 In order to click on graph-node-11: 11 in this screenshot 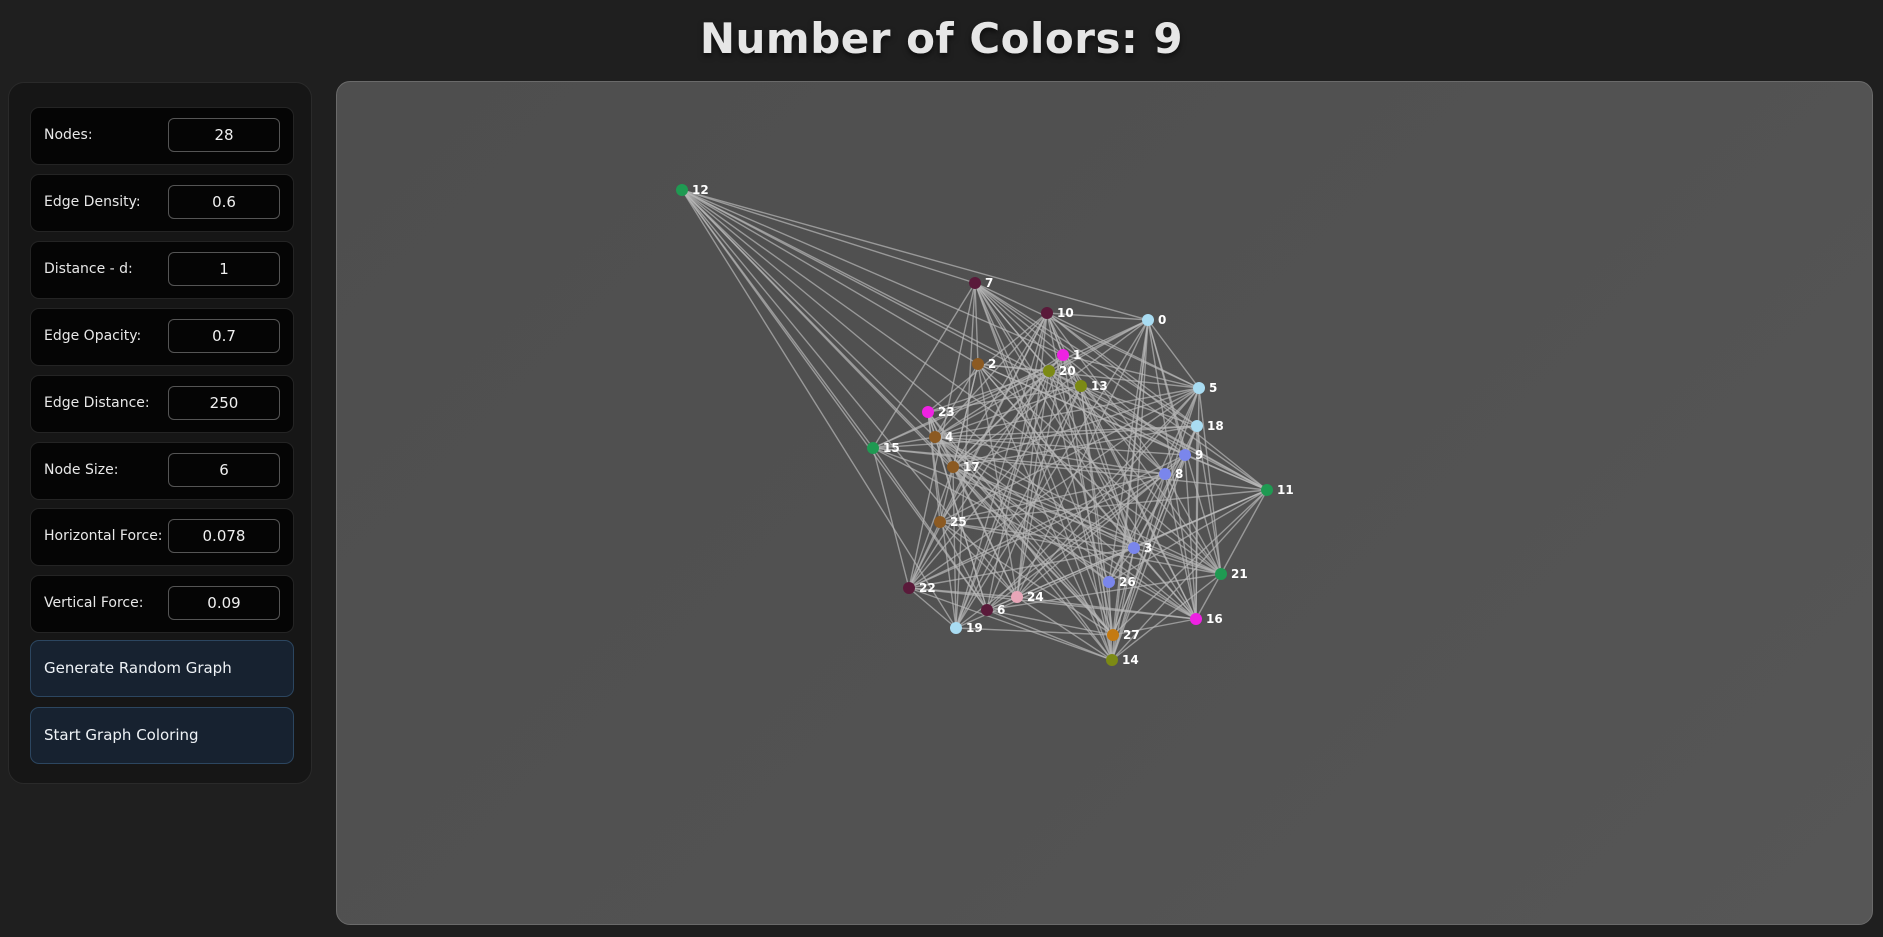, I will do `click(1277, 490)`.